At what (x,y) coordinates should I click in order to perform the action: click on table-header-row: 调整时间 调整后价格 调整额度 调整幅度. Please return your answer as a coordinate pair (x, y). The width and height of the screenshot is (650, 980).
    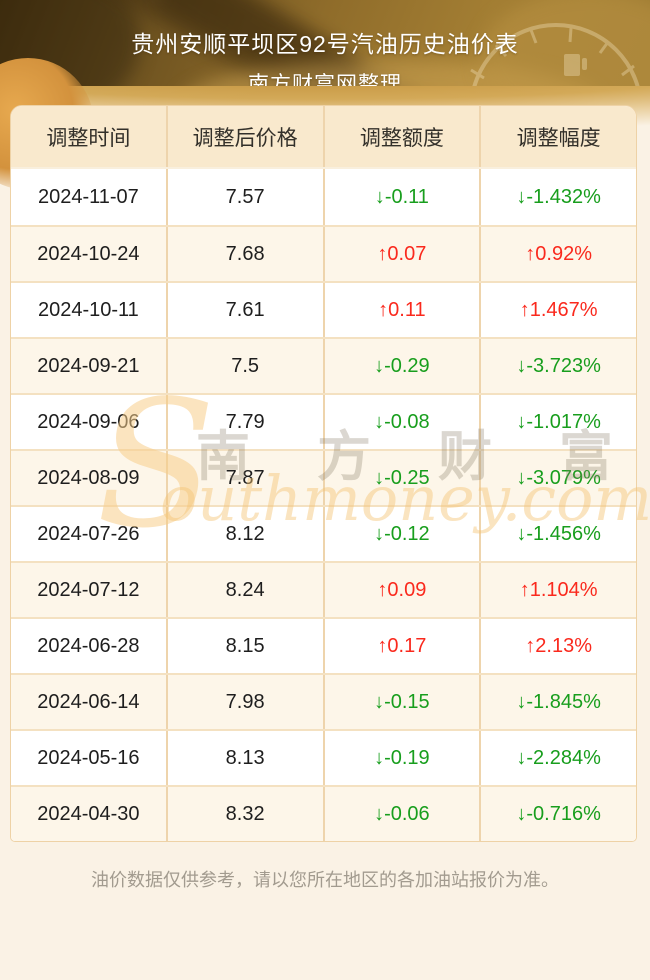
    Looking at the image, I should click on (323, 137).